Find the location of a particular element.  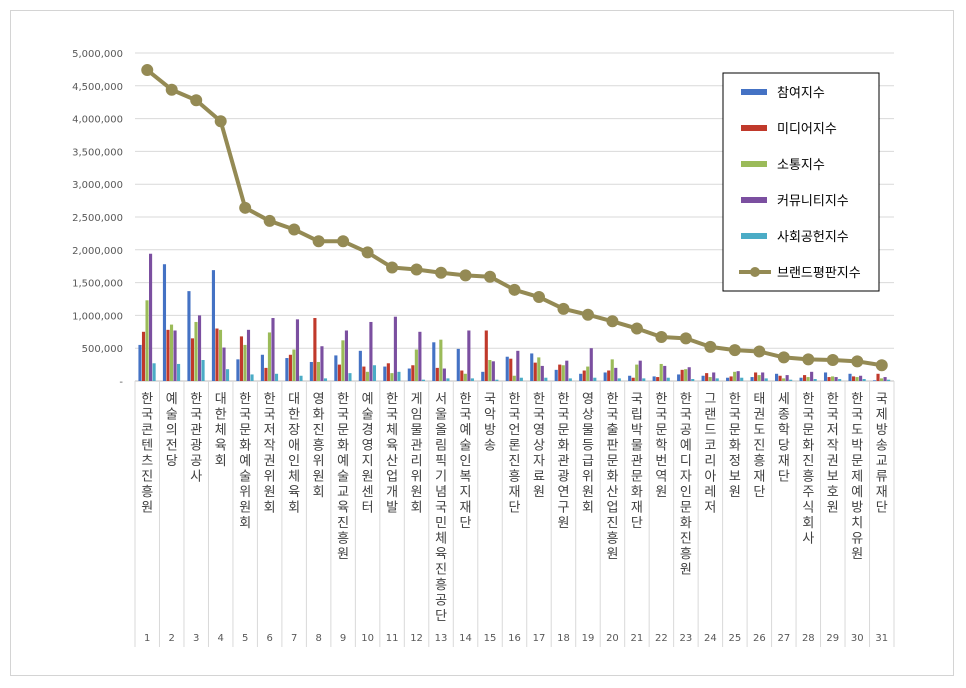

x-category-number: 1 is located at coordinates (147, 638).